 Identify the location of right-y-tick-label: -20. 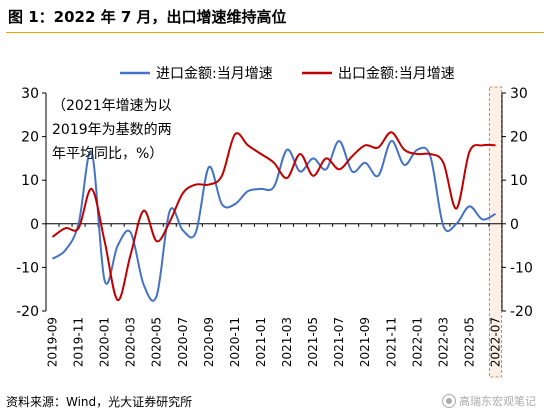
(521, 312).